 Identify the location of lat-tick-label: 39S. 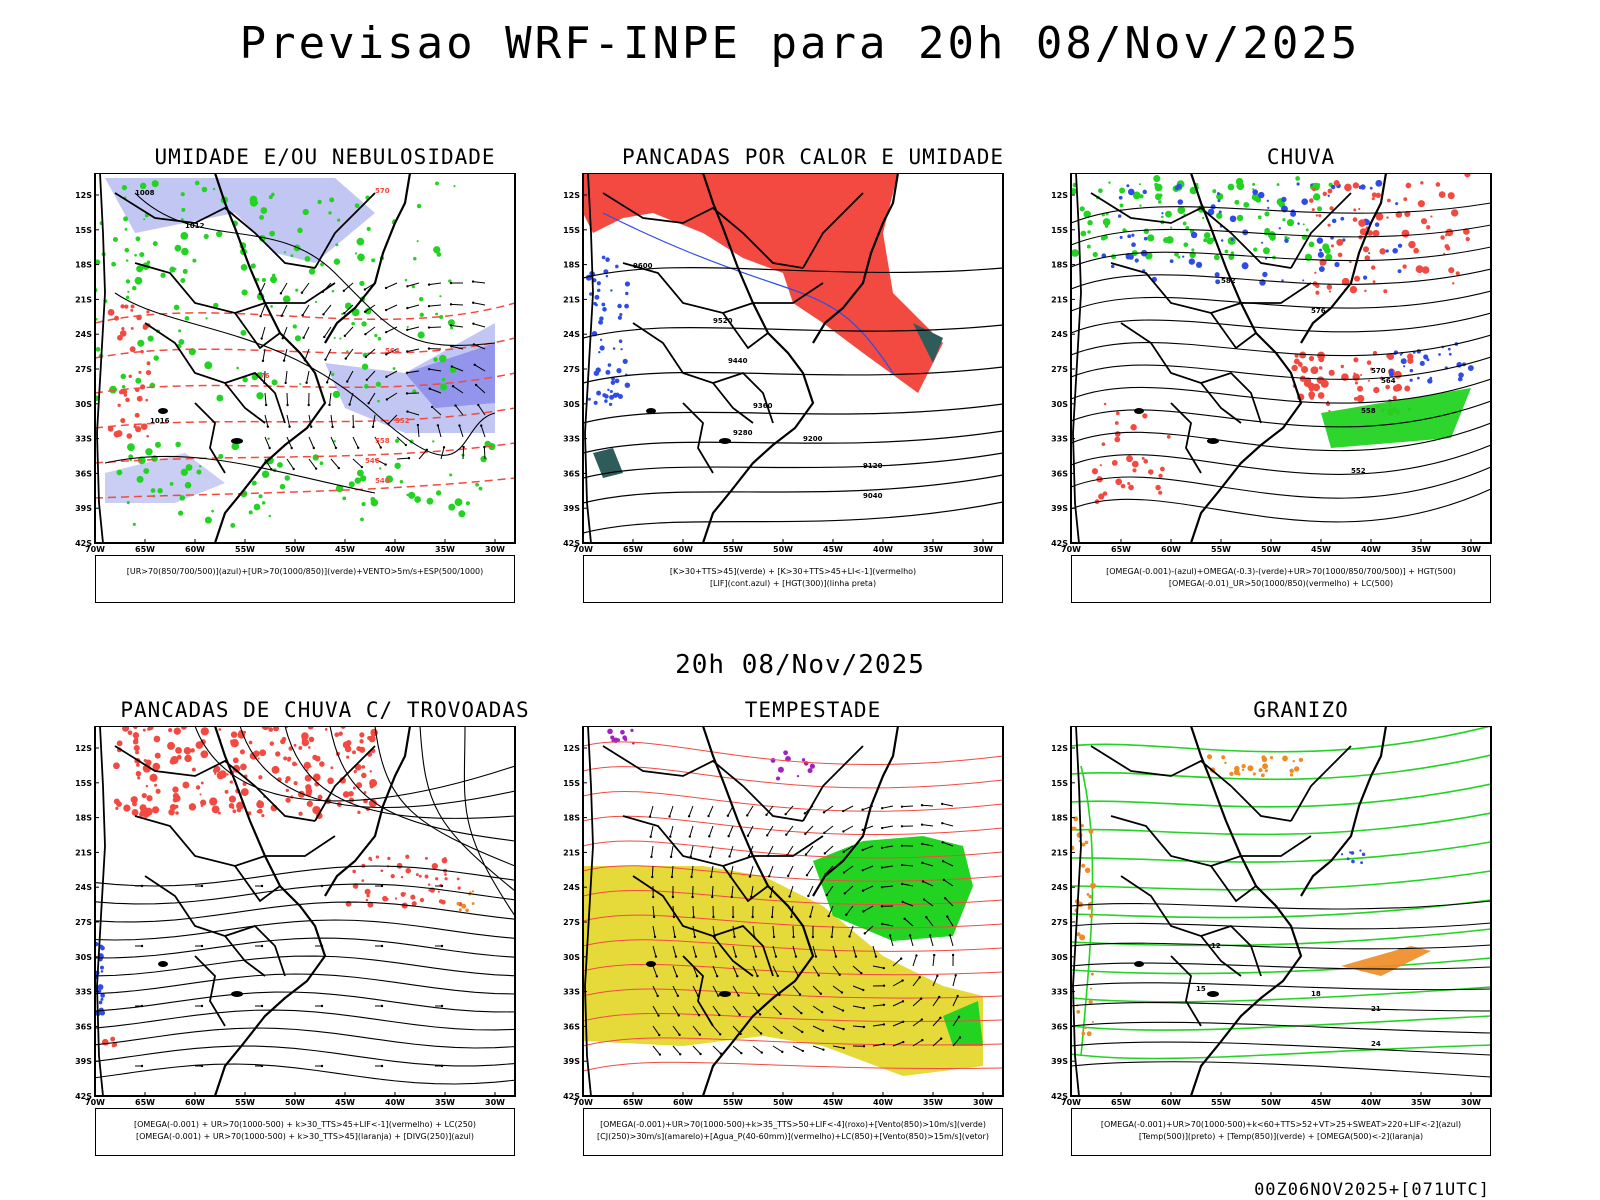
(571, 508).